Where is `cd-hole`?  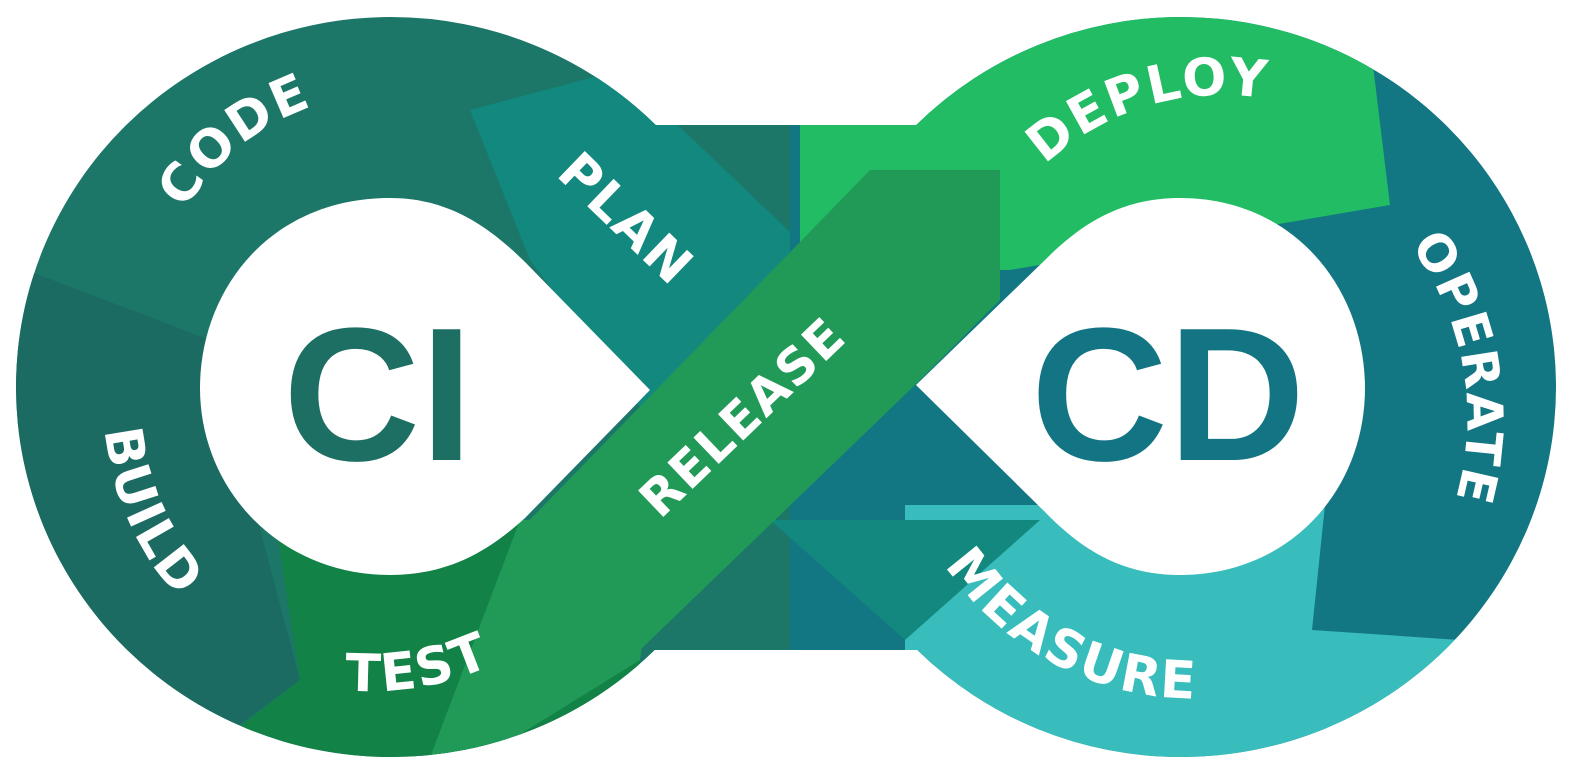
cd-hole is located at coordinates (1140, 386).